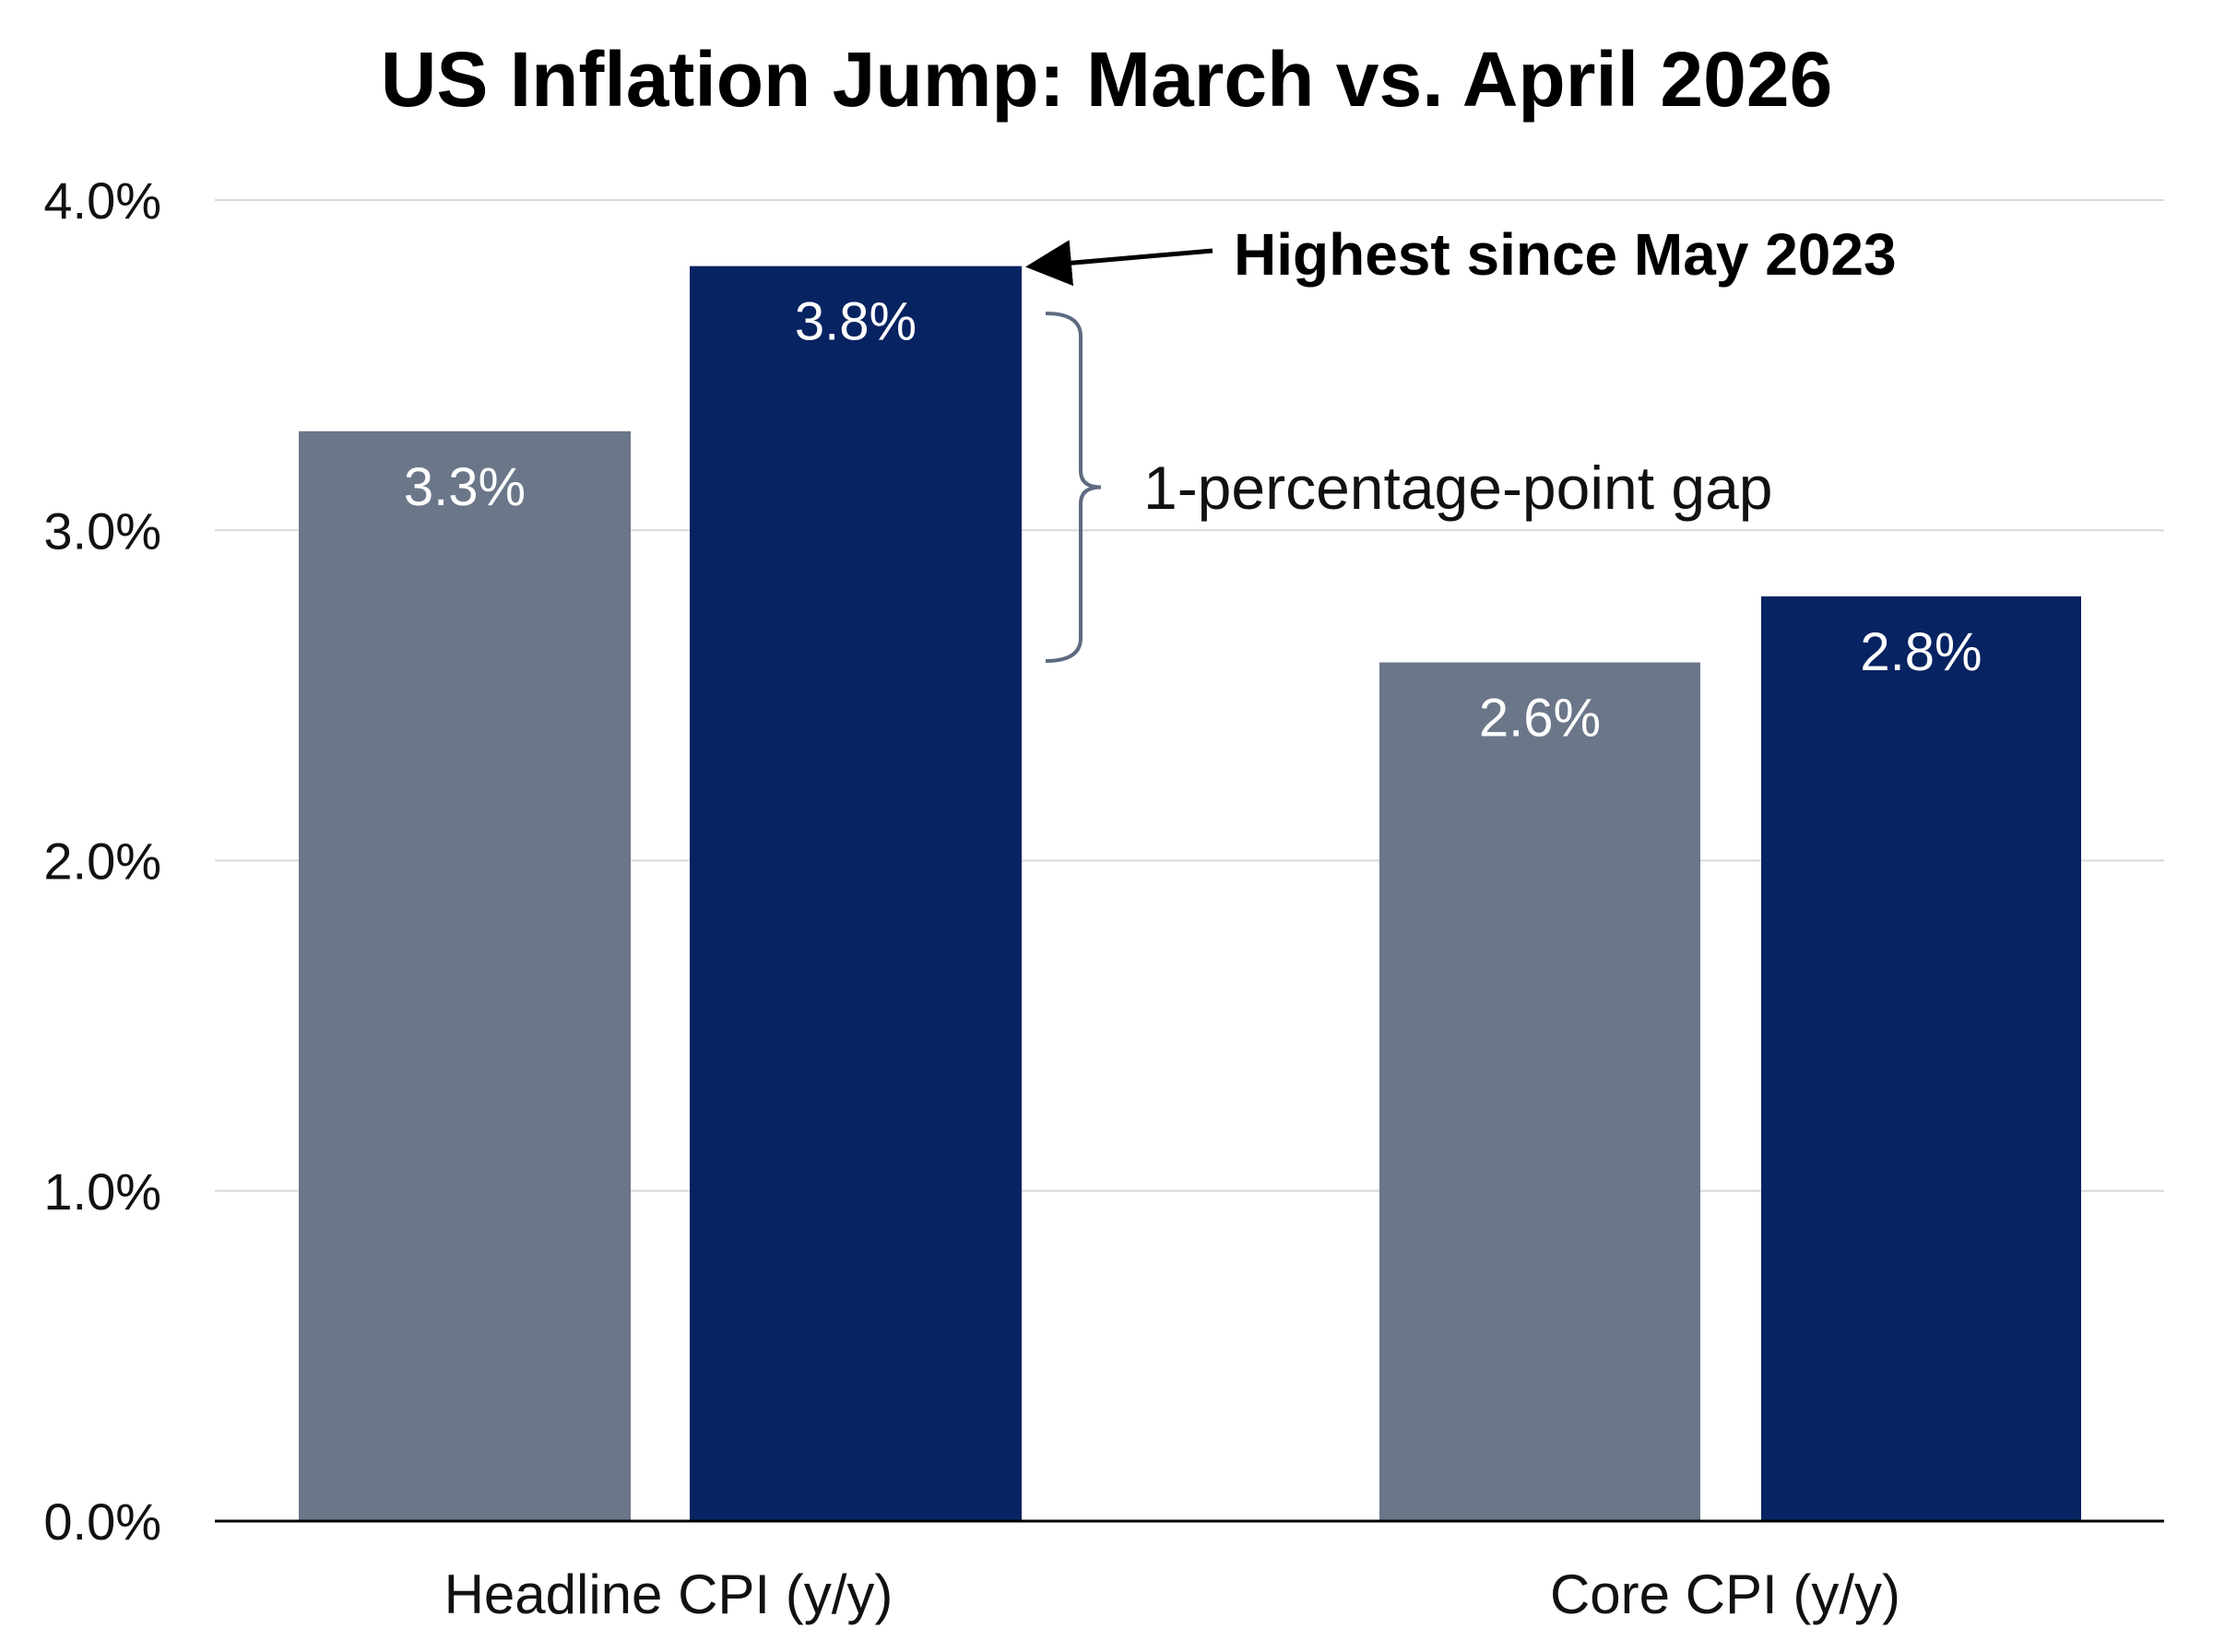 This screenshot has height=1652, width=2213. Describe the element at coordinates (102, 200) in the screenshot. I see `y-tick-label: 4.0%` at that location.